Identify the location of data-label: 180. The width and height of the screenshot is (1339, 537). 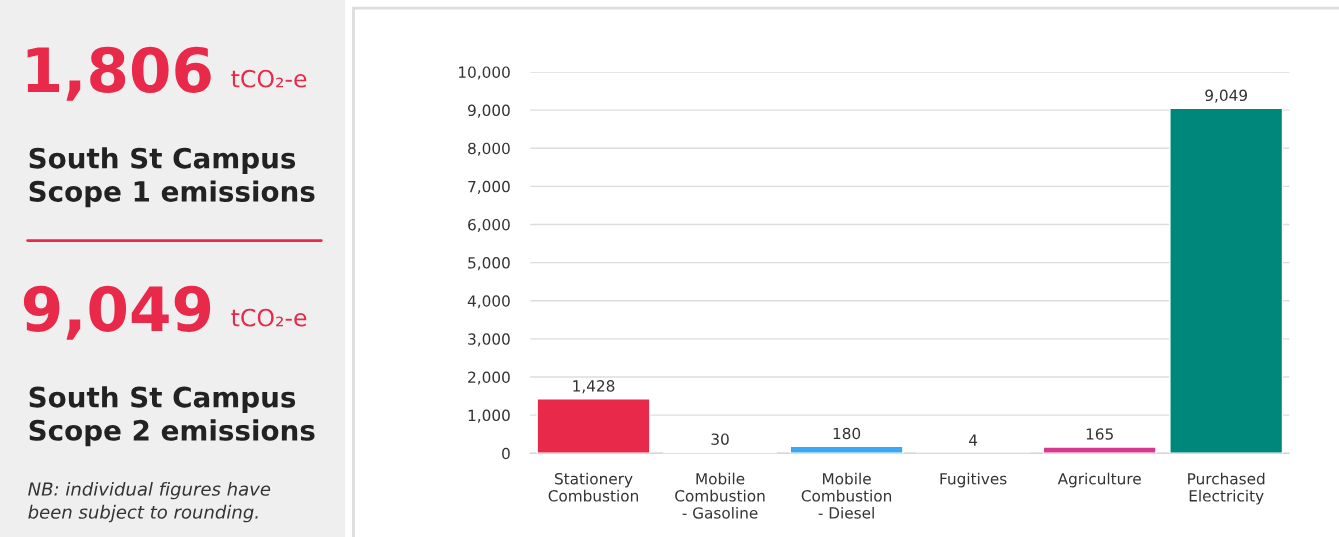
(847, 433).